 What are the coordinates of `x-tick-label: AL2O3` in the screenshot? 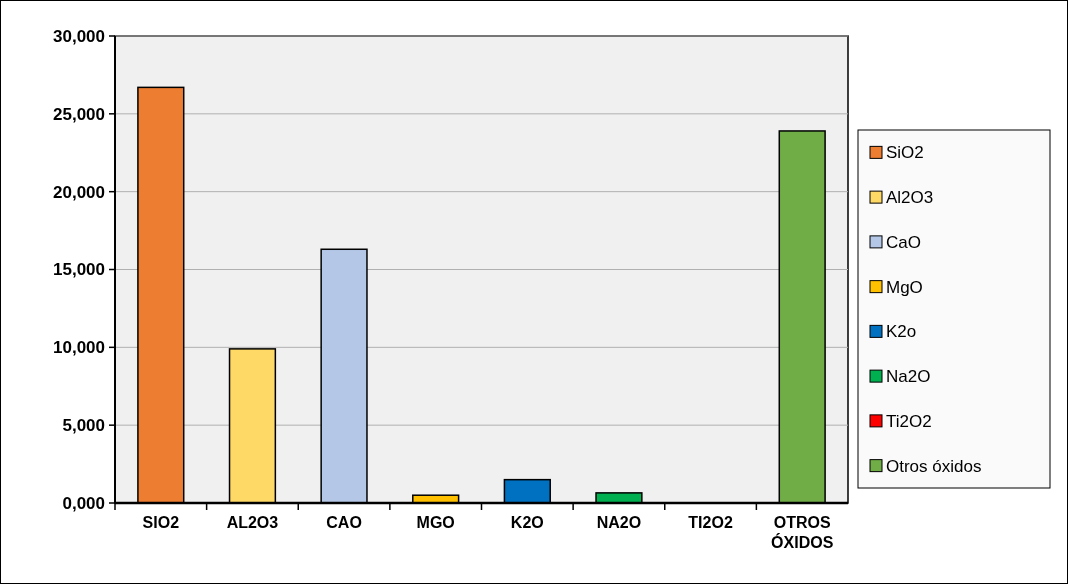 It's located at (252, 522).